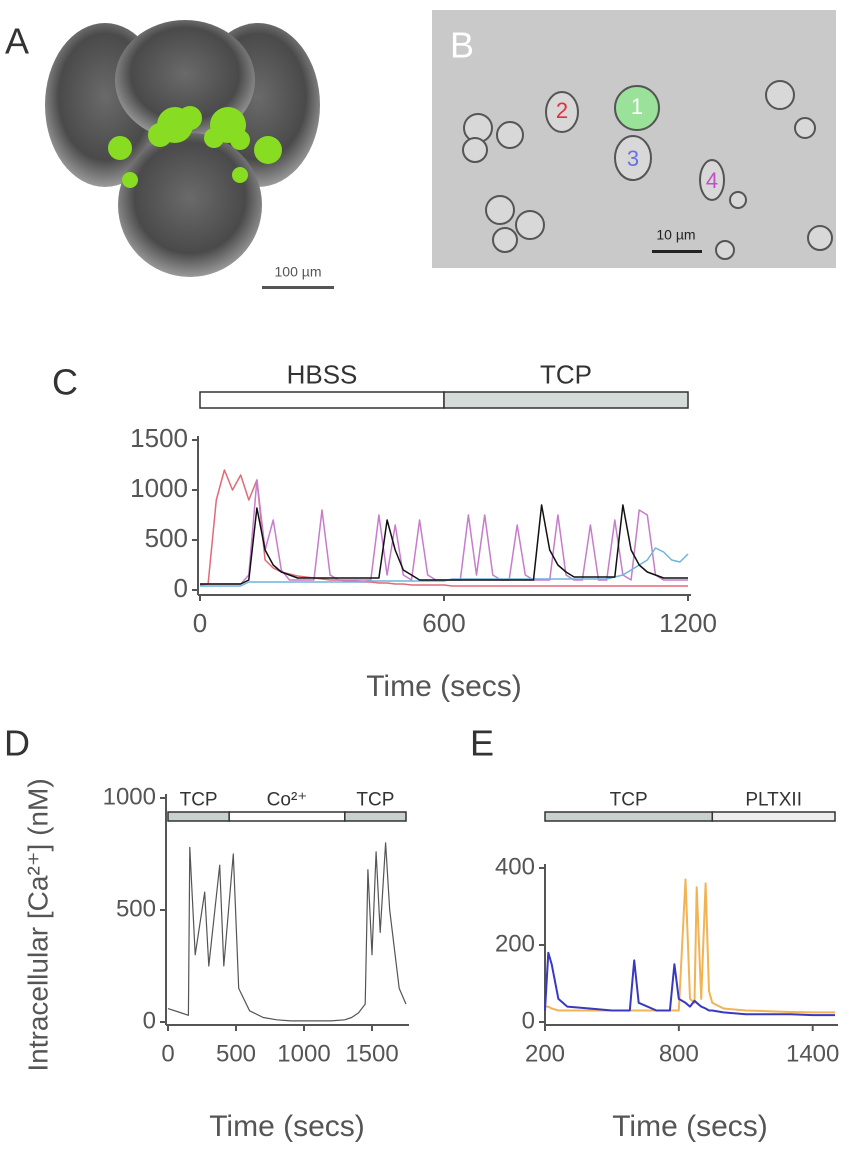 This screenshot has height=1161, width=856. Describe the element at coordinates (515, 943) in the screenshot. I see `y-tick-label: 200` at that location.